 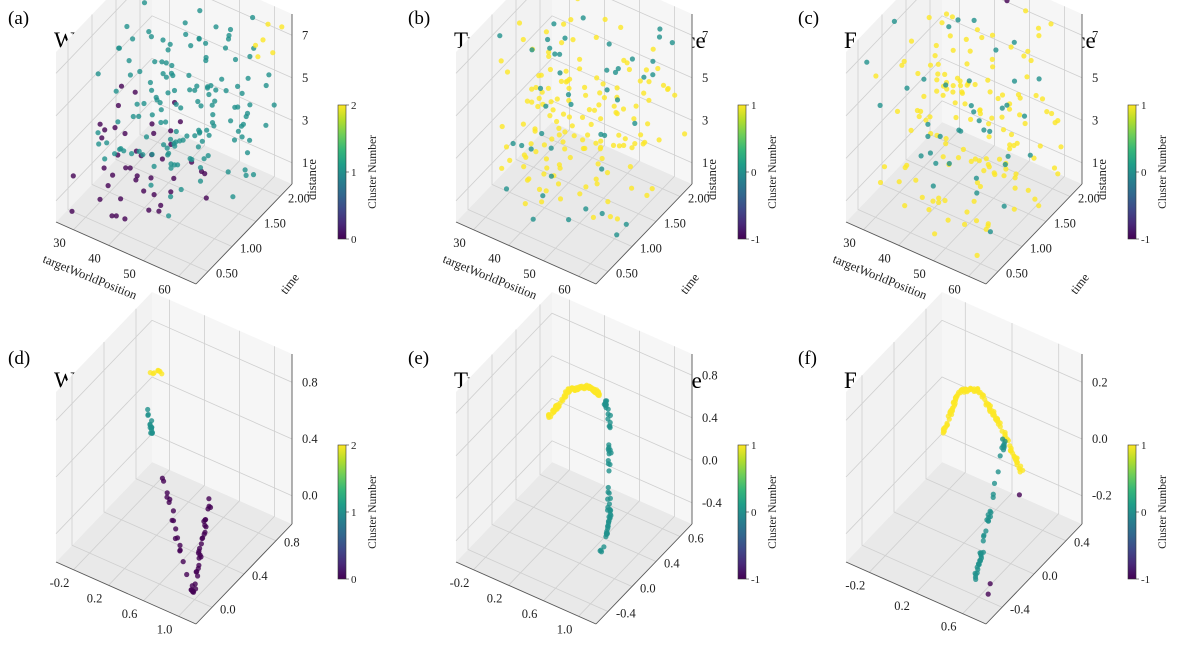 I want to click on panel-label: (d), so click(x=19, y=358).